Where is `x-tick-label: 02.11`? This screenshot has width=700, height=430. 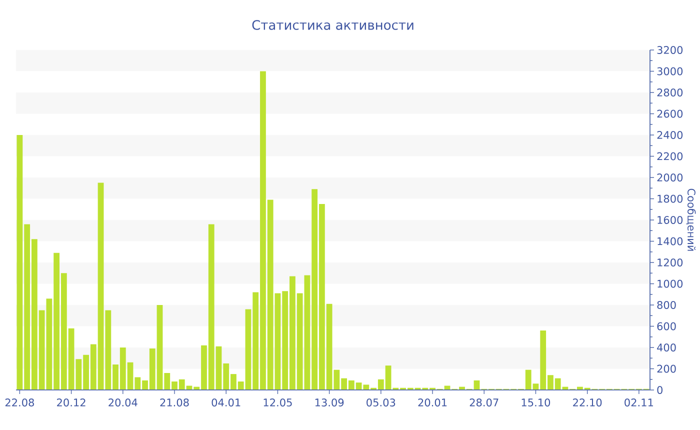 x-tick-label: 02.11 is located at coordinates (638, 402).